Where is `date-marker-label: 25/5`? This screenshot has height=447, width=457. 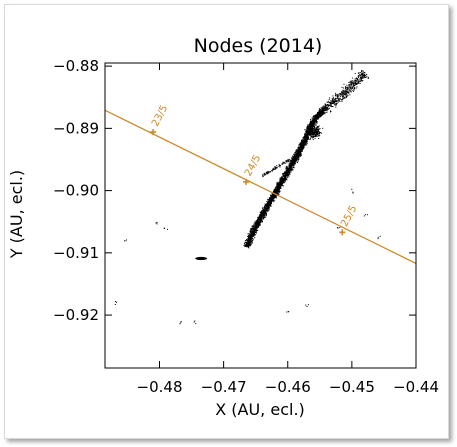 date-marker-label: 25/5 is located at coordinates (349, 216).